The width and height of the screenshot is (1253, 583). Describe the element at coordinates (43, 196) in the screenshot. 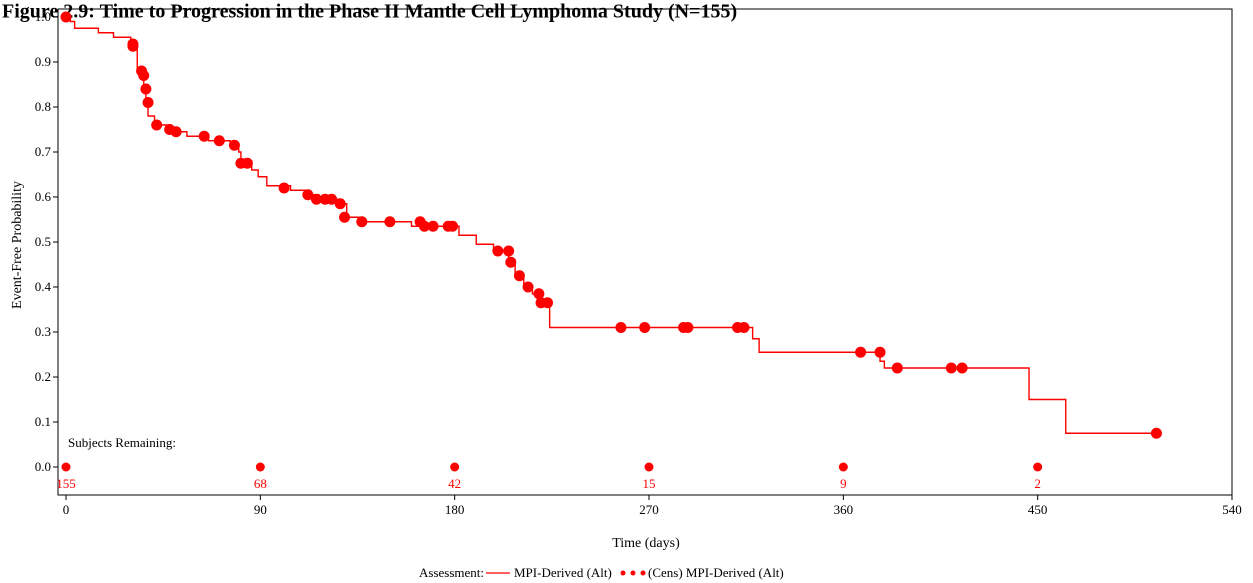

I see `y-tick-label: 0.6` at that location.